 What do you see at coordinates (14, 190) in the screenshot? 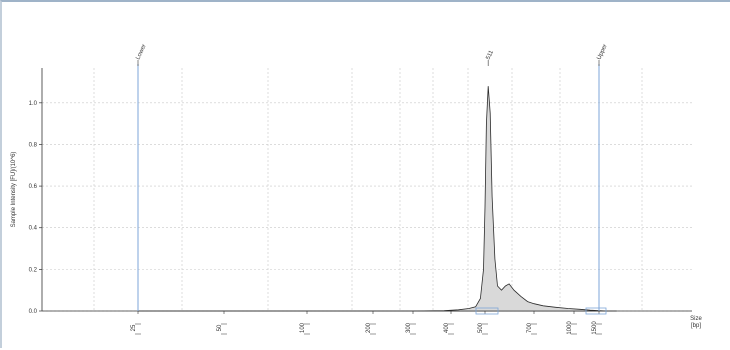
I see `y-axis-label: Sample Intensity [FU]/(10^6)` at bounding box center [14, 190].